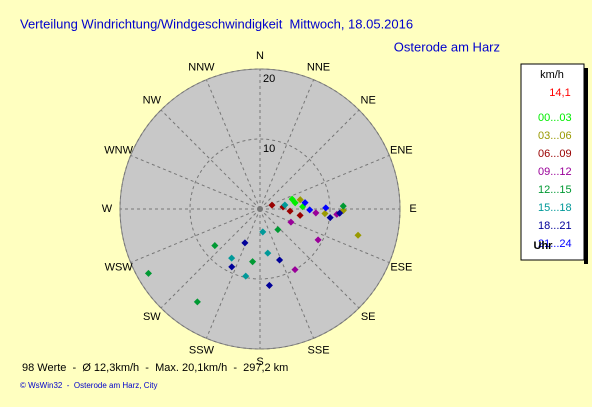 This screenshot has height=407, width=592. Describe the element at coordinates (88, 385) in the screenshot. I see `footer-credit: © WsWin32 - Osterode am Harz, City` at that location.